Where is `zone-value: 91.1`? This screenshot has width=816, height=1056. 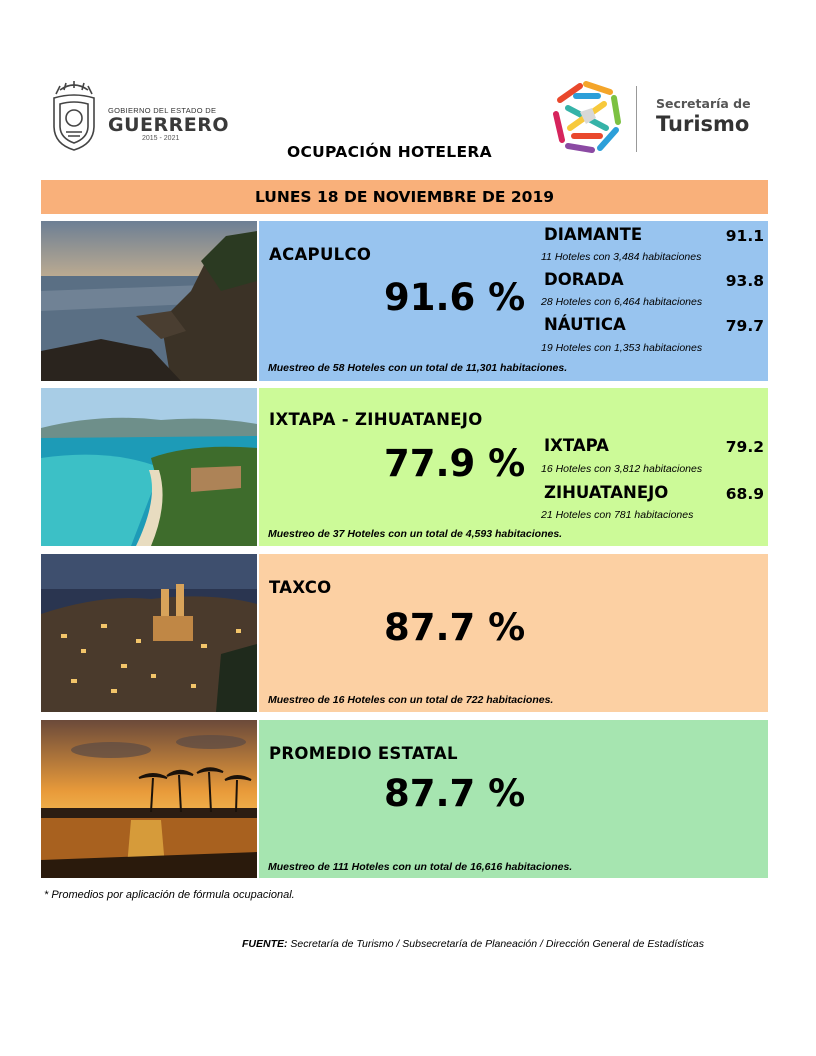 zone-value: 91.1 is located at coordinates (744, 236).